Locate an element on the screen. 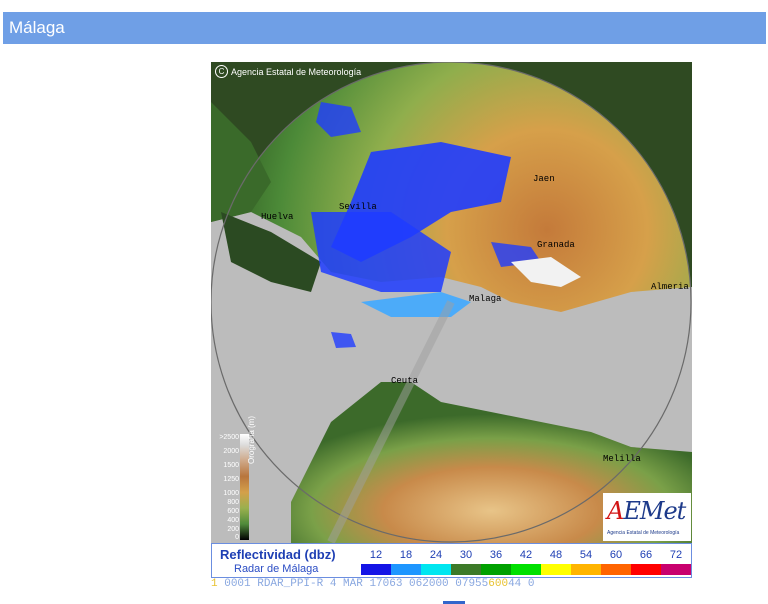 Image resolution: width=768 pixels, height=604 pixels. scale-value: 36 is located at coordinates (496, 555).